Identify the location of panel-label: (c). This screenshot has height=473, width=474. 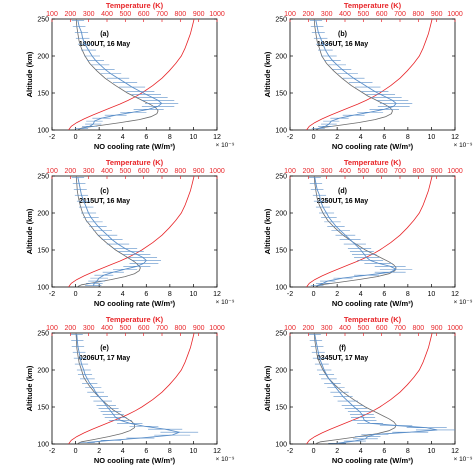
(104, 191).